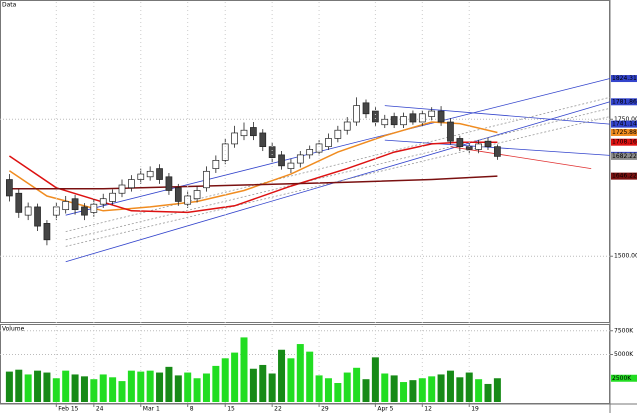 The image size is (637, 413). Describe the element at coordinates (68, 409) in the screenshot. I see `x-tick-label: Feb 15` at that location.